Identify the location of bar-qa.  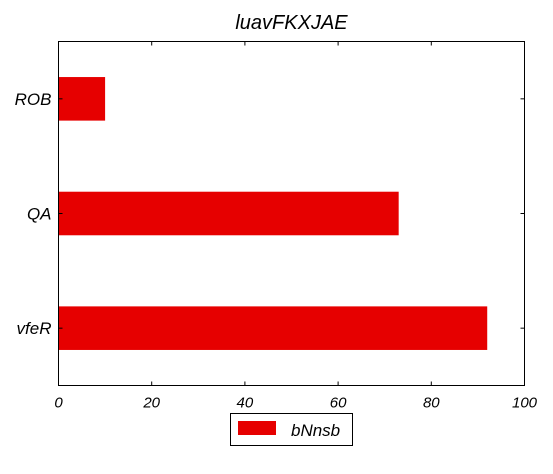
(228, 213).